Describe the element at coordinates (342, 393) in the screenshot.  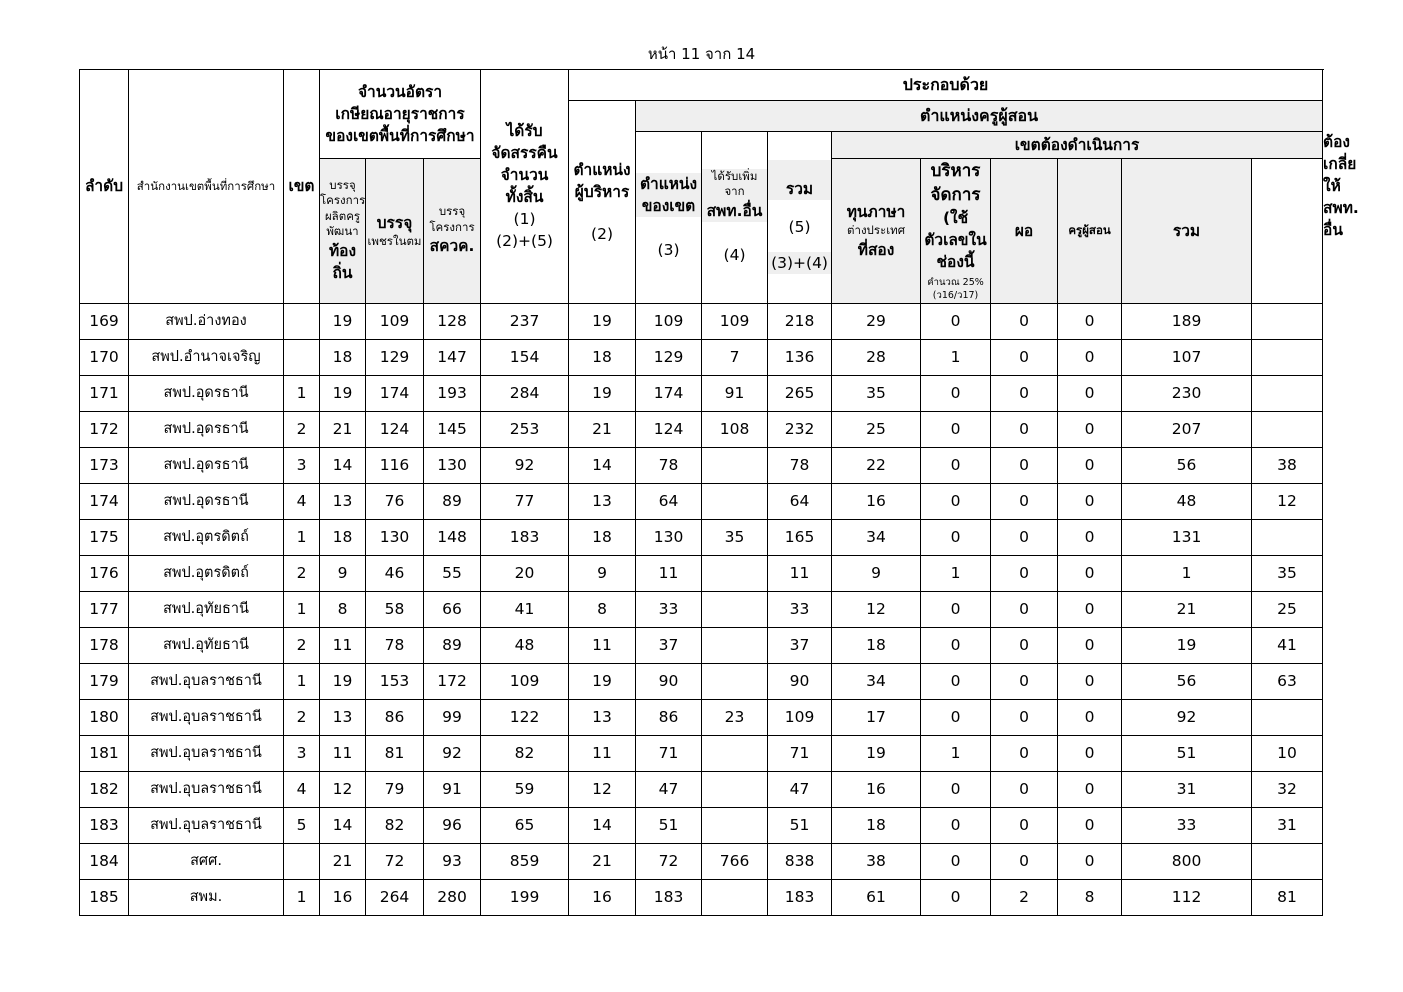
I see `row-retire-director: 19` at that location.